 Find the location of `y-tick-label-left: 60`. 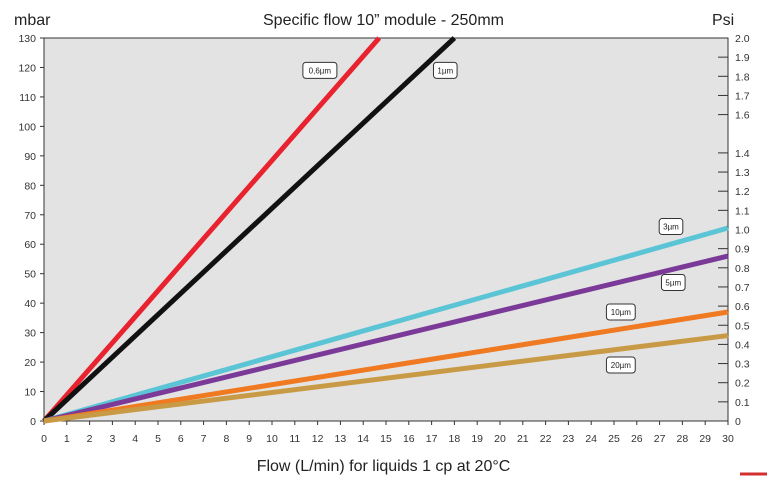

y-tick-label-left: 60 is located at coordinates (30, 245).